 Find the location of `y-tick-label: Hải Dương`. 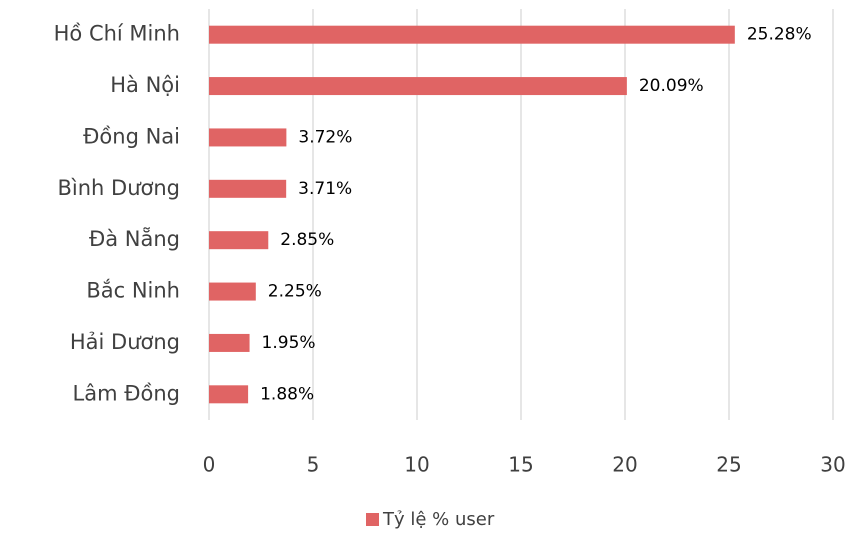

y-tick-label: Hải Dương is located at coordinates (125, 342).